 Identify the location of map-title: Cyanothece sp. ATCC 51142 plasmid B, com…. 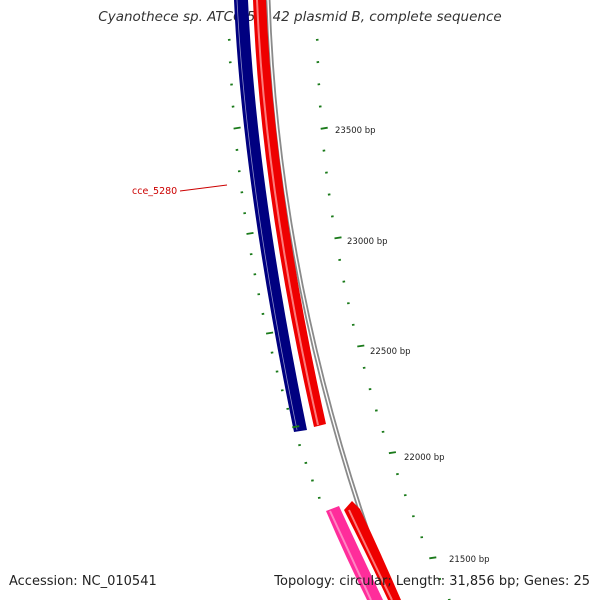
(300, 17).